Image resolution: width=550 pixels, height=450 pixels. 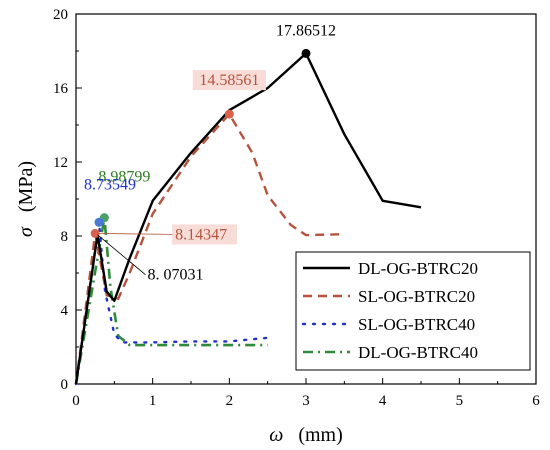 I want to click on annotation-label: 14.58561, so click(x=229, y=80).